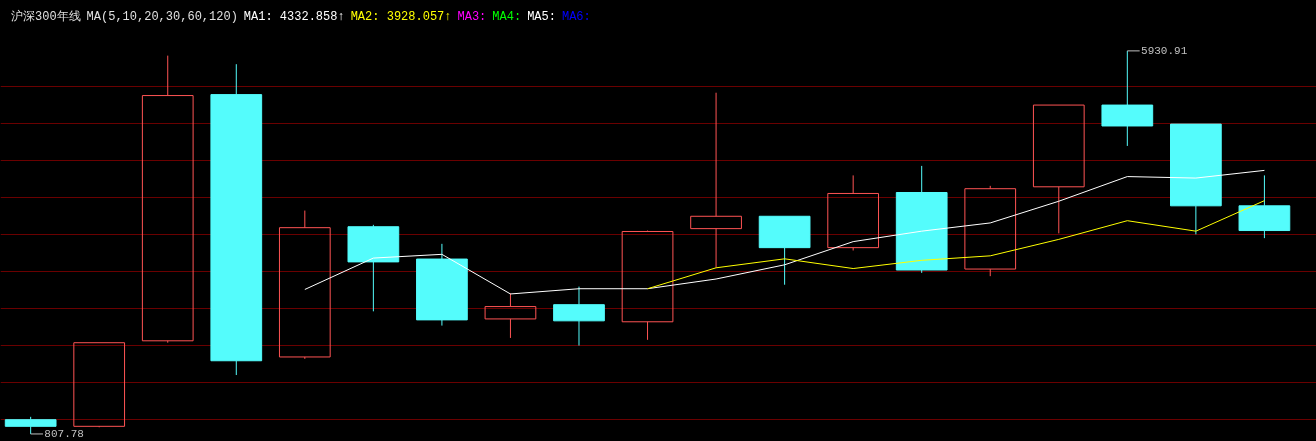  I want to click on text: MA2: 3928.057↑, so click(401, 17).